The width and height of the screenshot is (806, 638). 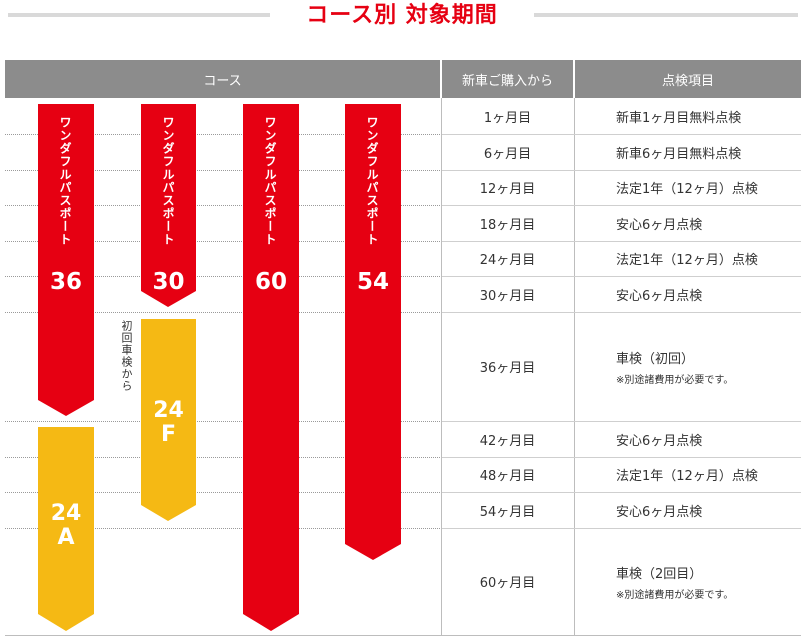 What do you see at coordinates (659, 574) in the screenshot?
I see `item-label: 車検（2回目）` at bounding box center [659, 574].